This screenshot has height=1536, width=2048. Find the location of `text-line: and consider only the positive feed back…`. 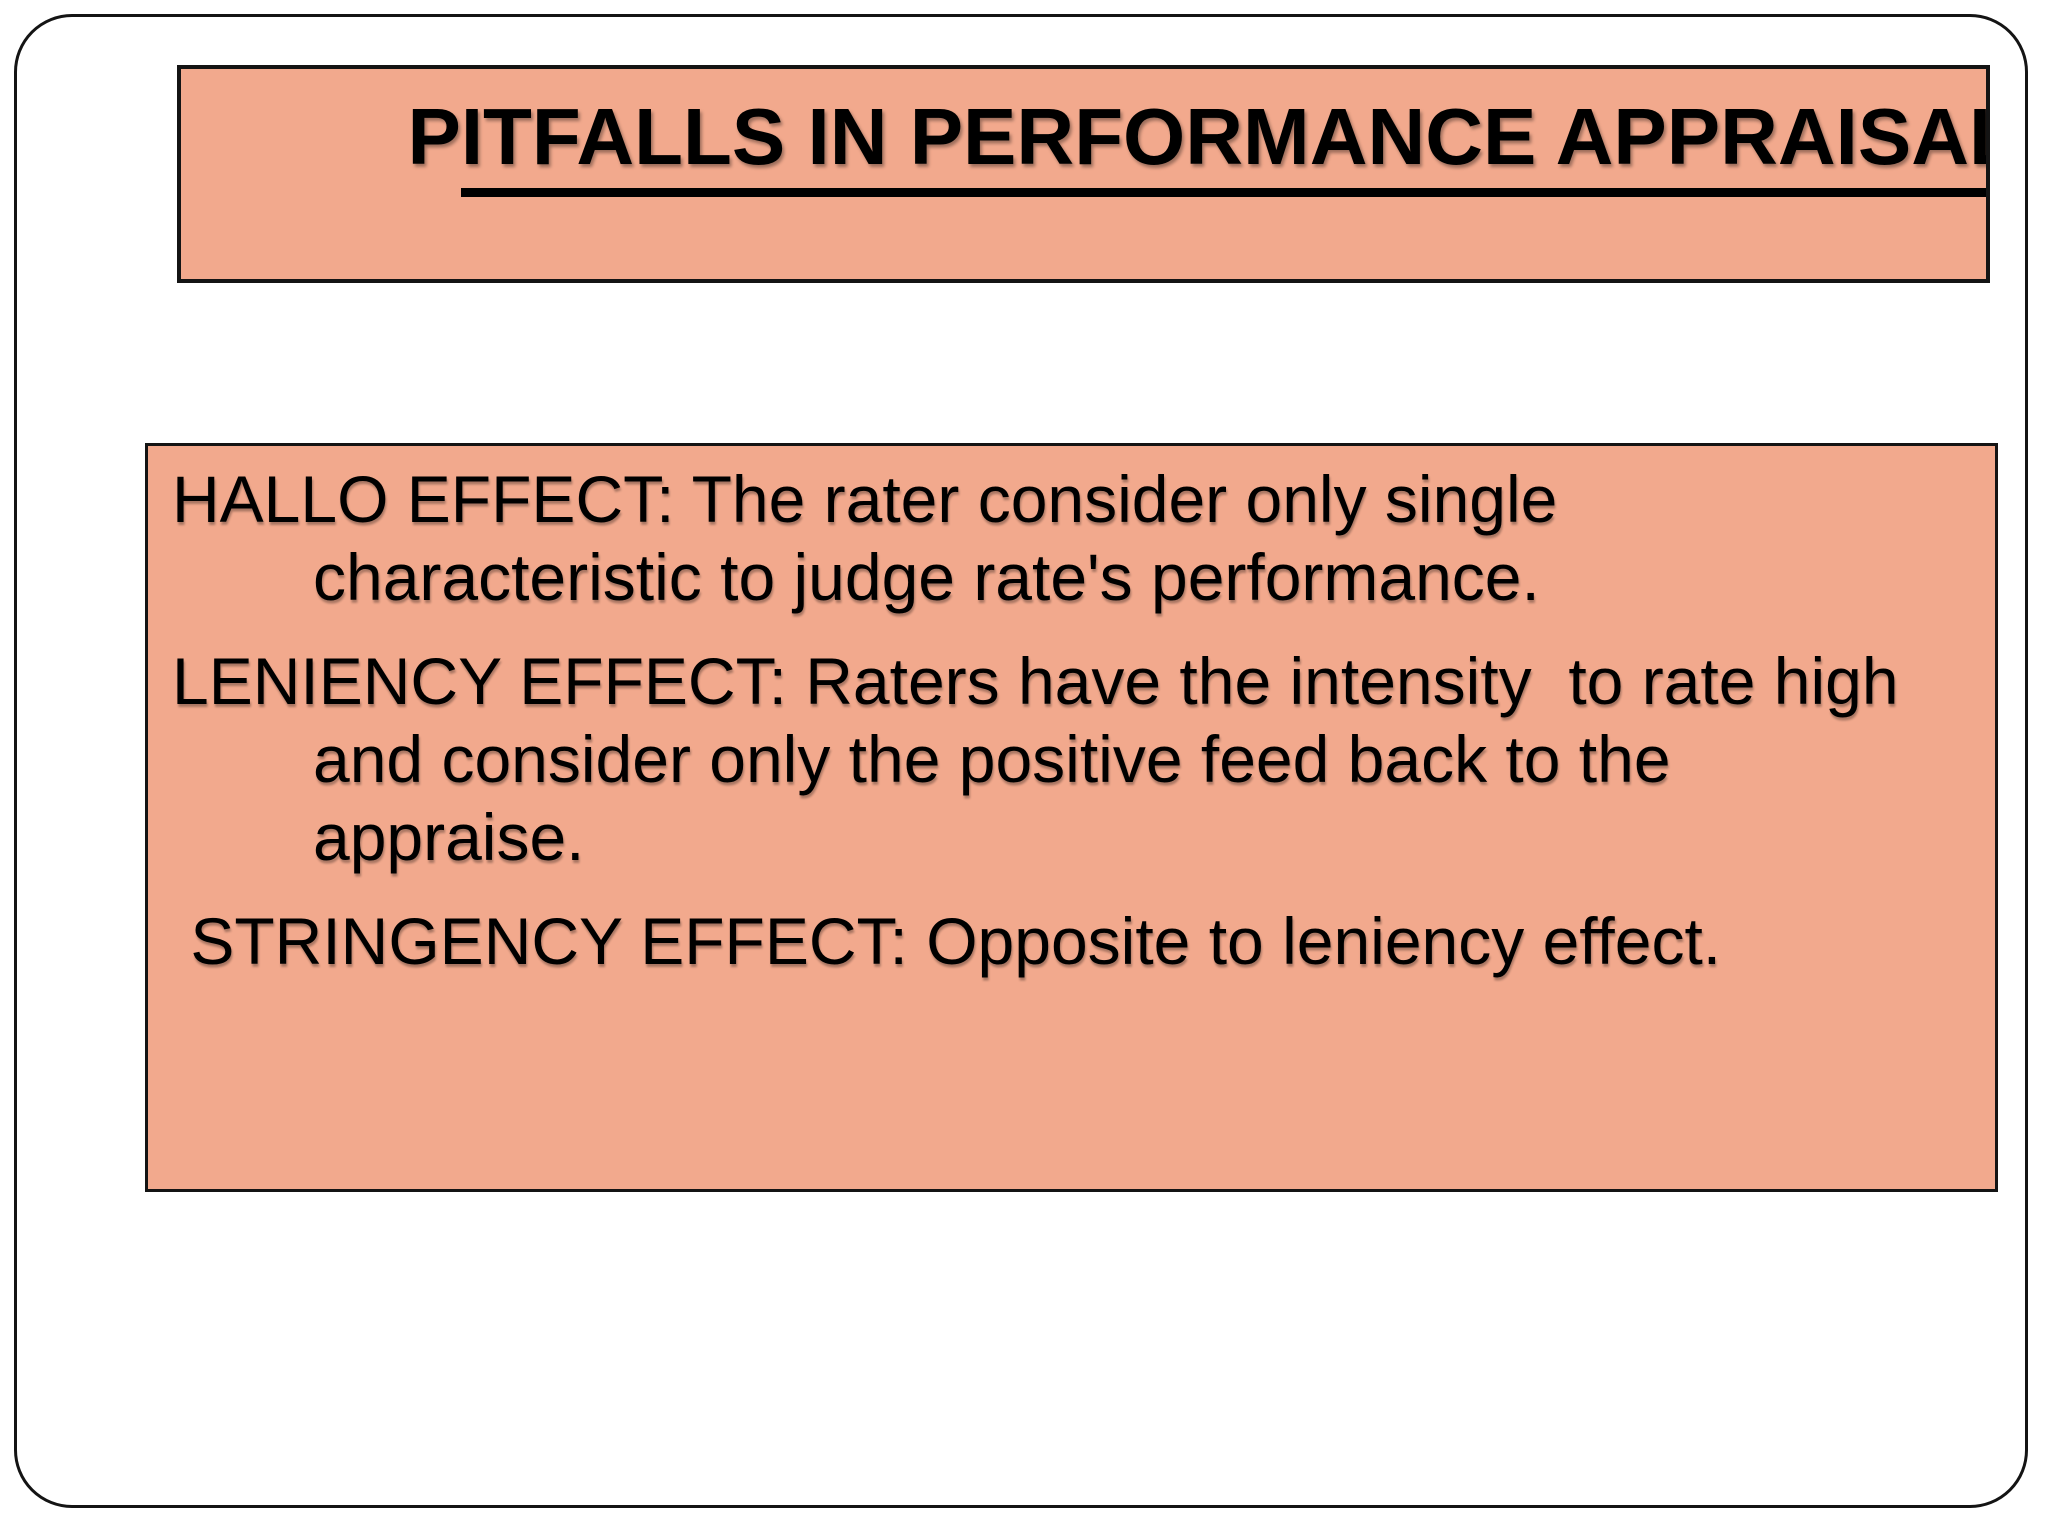

text-line: and consider only the positive feed back… is located at coordinates (992, 759).